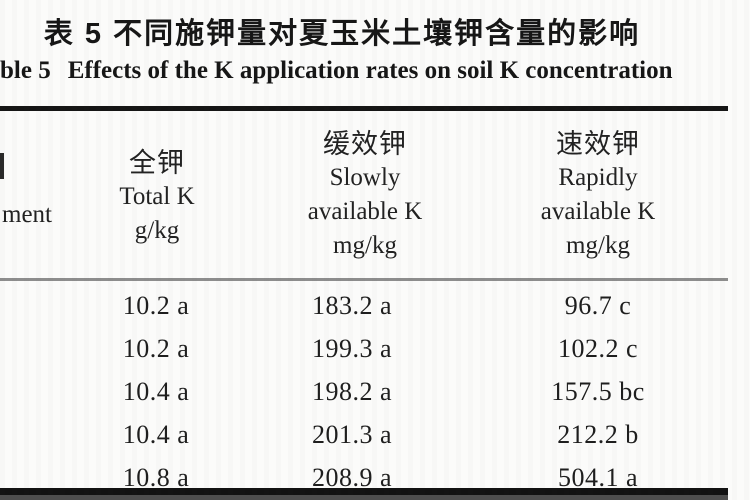 Image resolution: width=750 pixels, height=500 pixels. What do you see at coordinates (365, 144) in the screenshot?
I see `header-slowly-k-cn: 缓效钾` at bounding box center [365, 144].